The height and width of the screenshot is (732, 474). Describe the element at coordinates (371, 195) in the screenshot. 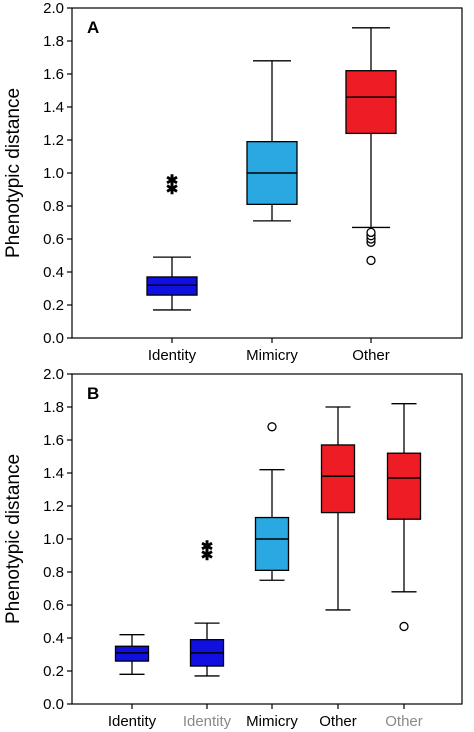

I see `box-2: Other` at that location.